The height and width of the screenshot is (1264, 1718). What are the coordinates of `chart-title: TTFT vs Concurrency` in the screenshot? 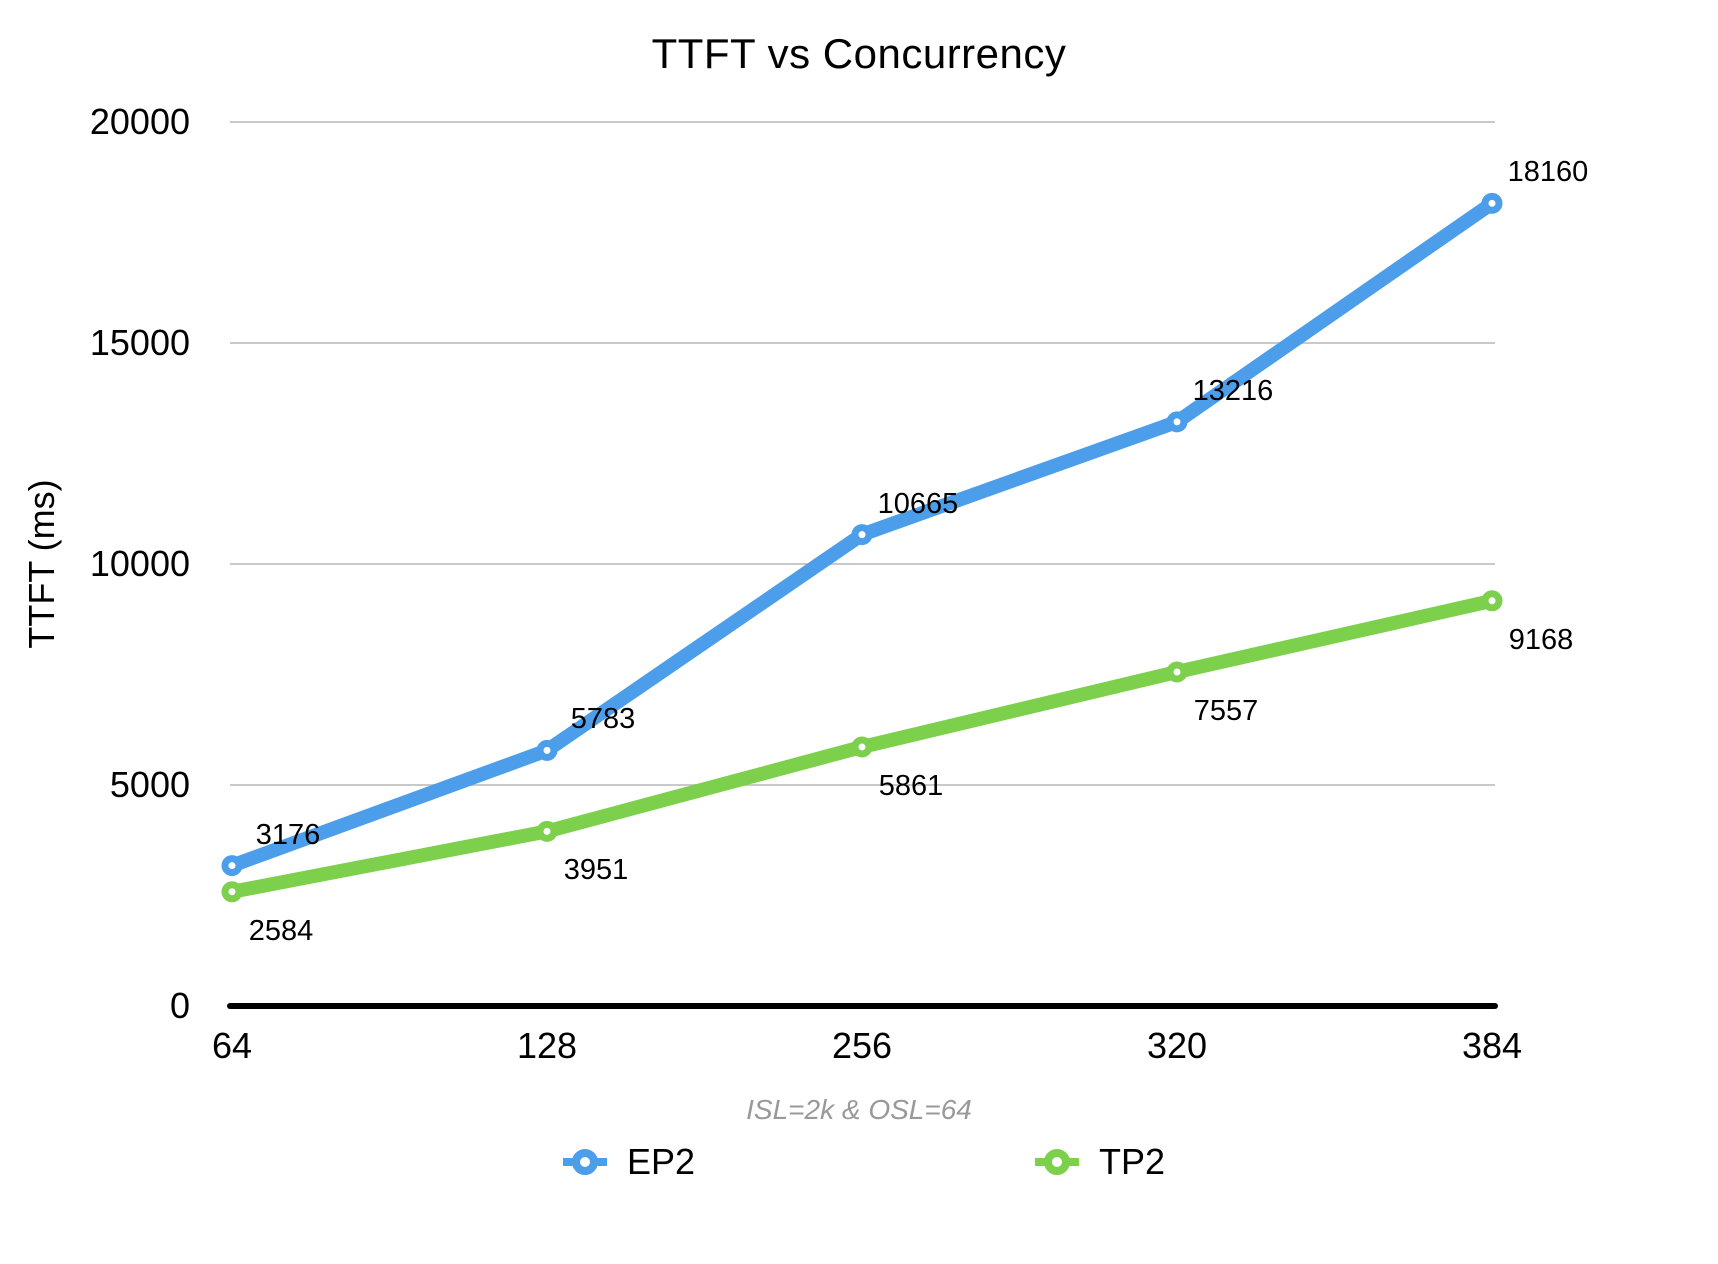 It's located at (859, 53).